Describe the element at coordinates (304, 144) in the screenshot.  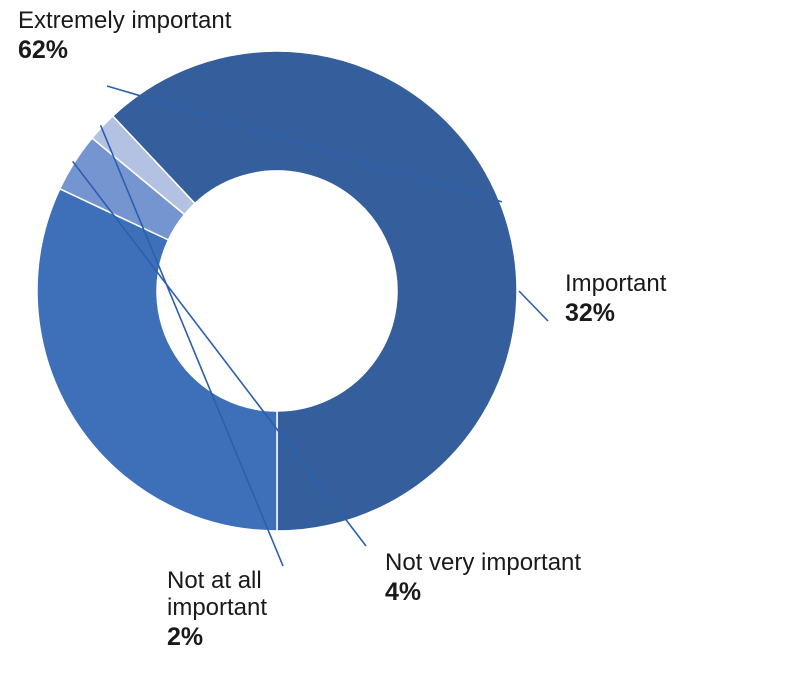
I see `leader-line-extremely-important` at that location.